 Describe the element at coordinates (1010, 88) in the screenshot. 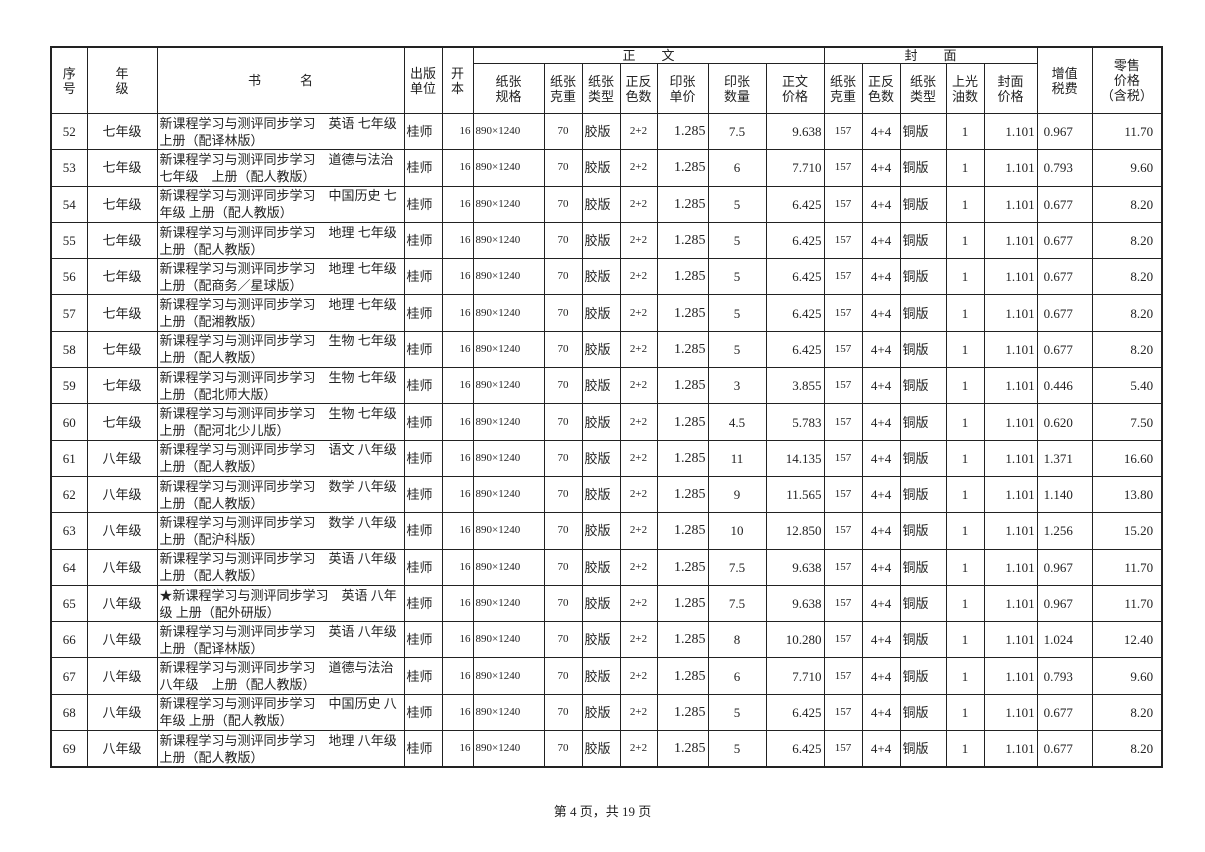

I see `header-cover-col: 封面 价格` at that location.